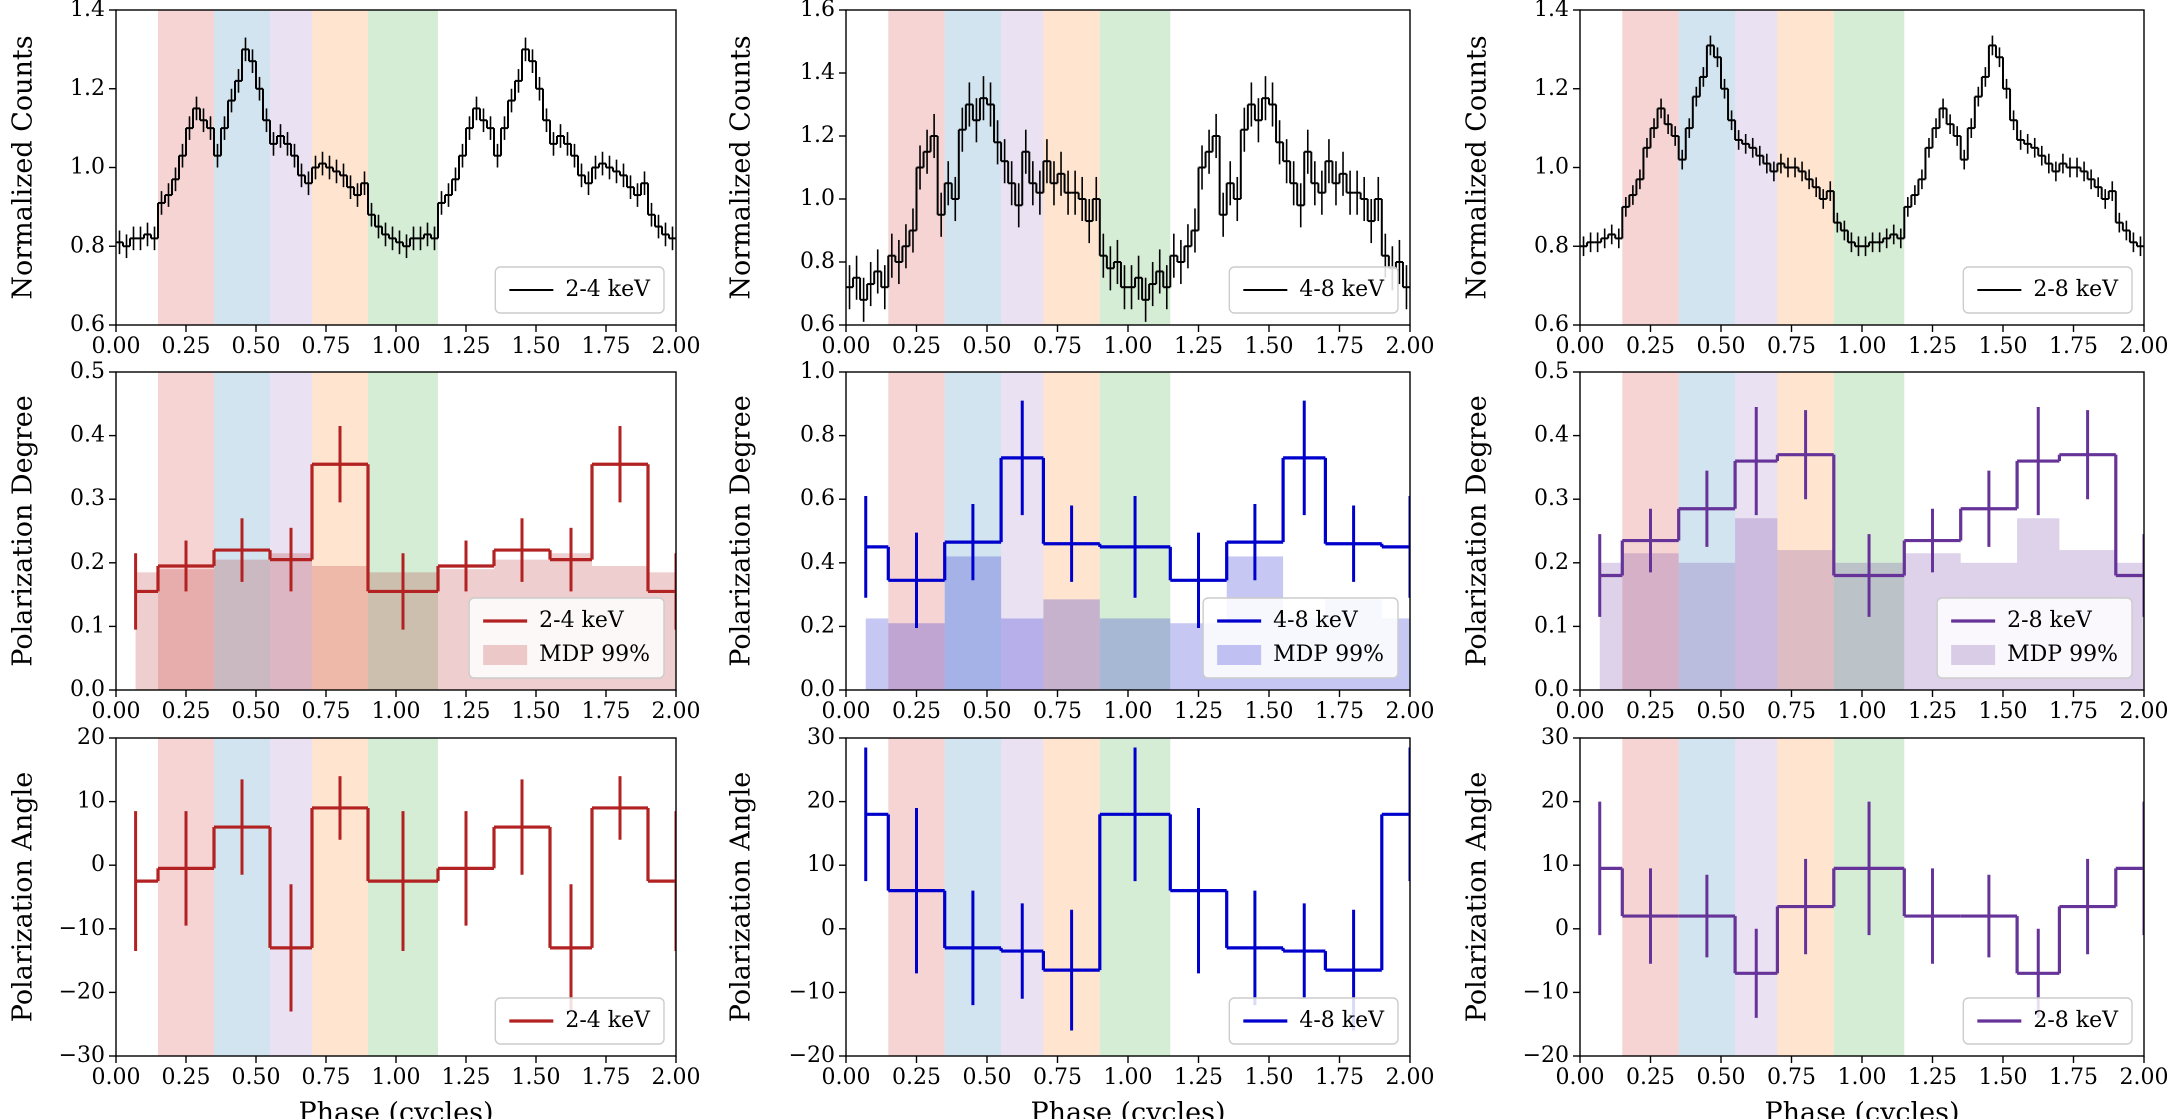 This screenshot has height=1119, width=2167. What do you see at coordinates (916, 711) in the screenshot?
I see `x-tick-label: 0.25` at bounding box center [916, 711].